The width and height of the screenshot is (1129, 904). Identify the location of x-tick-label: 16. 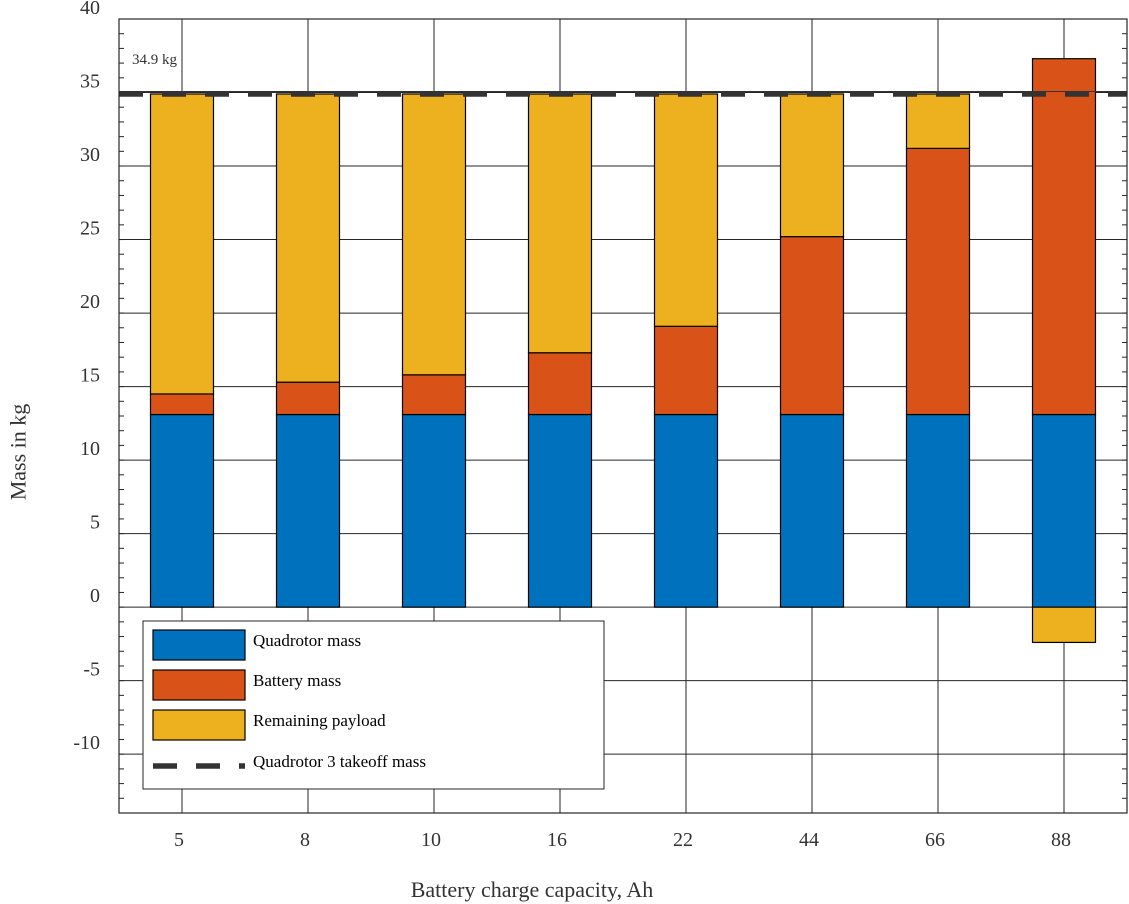
(557, 840).